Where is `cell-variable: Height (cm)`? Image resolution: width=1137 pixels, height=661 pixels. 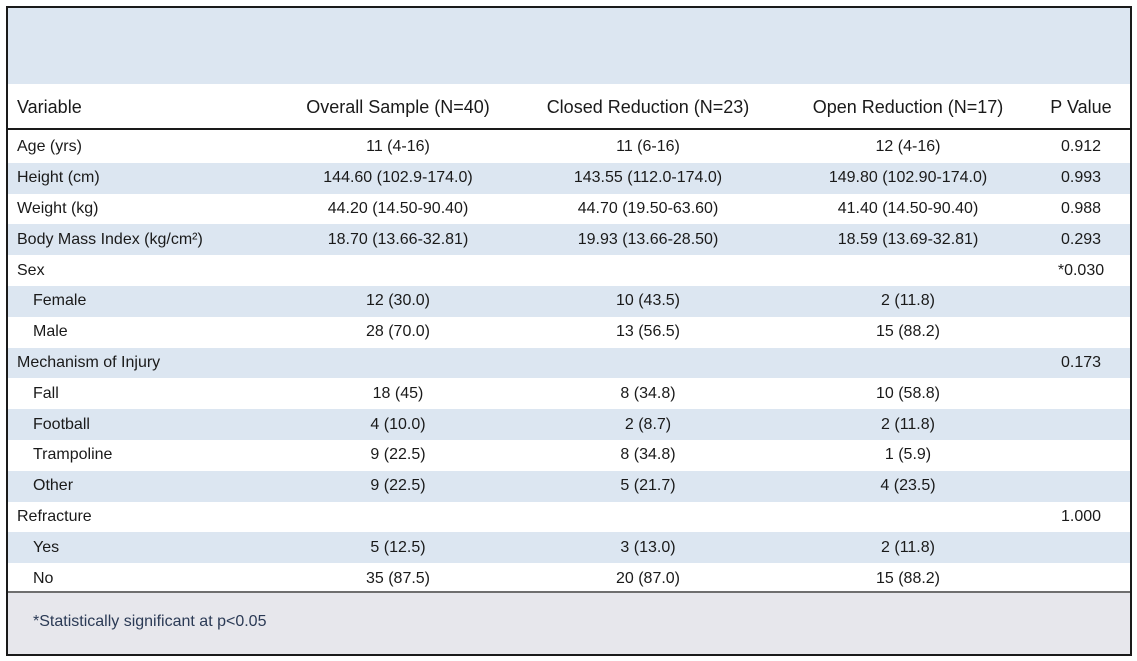
cell-variable: Height (cm) is located at coordinates (58, 178).